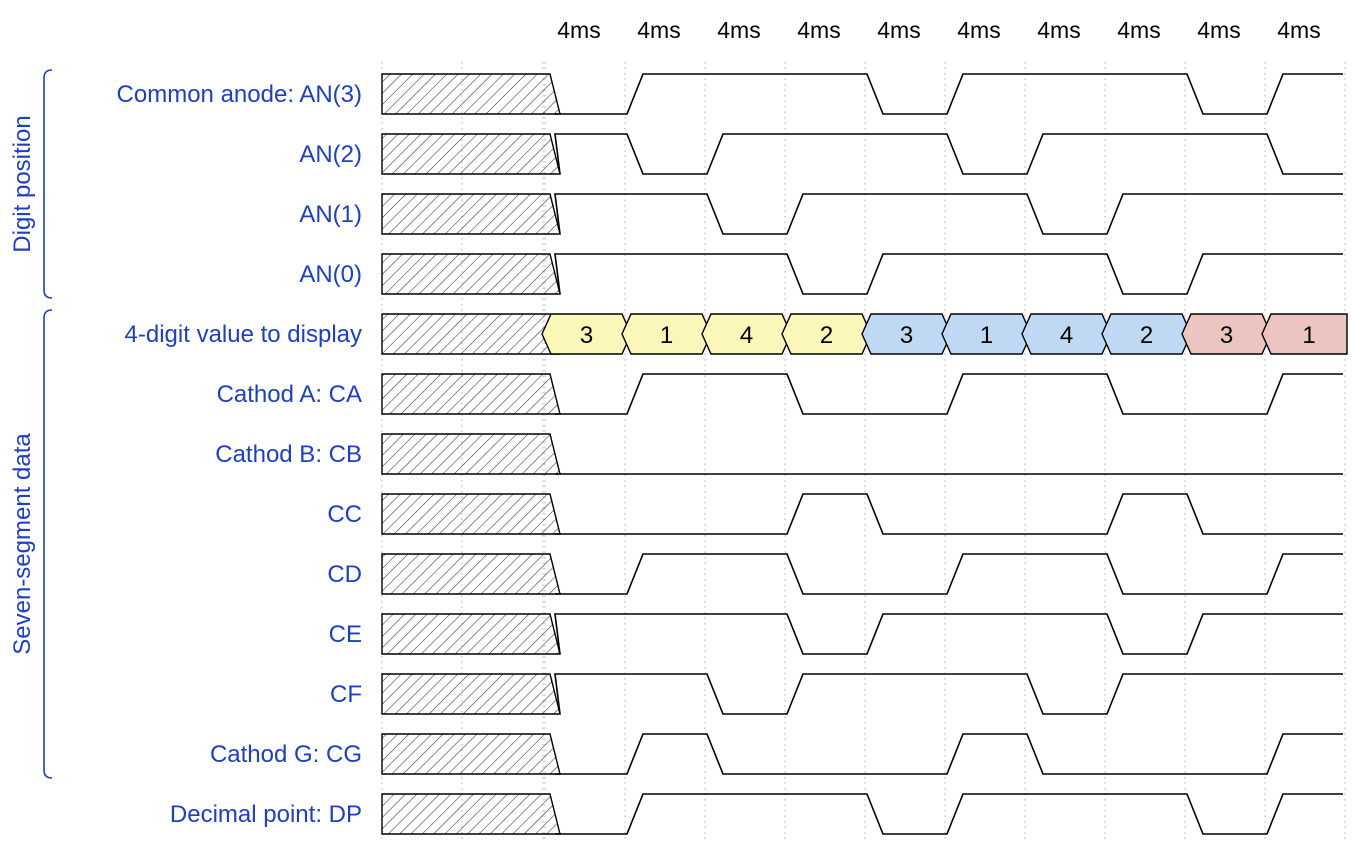 Image resolution: width=1352 pixels, height=868 pixels. What do you see at coordinates (286, 754) in the screenshot?
I see `signal-label: Cathod G: CG` at bounding box center [286, 754].